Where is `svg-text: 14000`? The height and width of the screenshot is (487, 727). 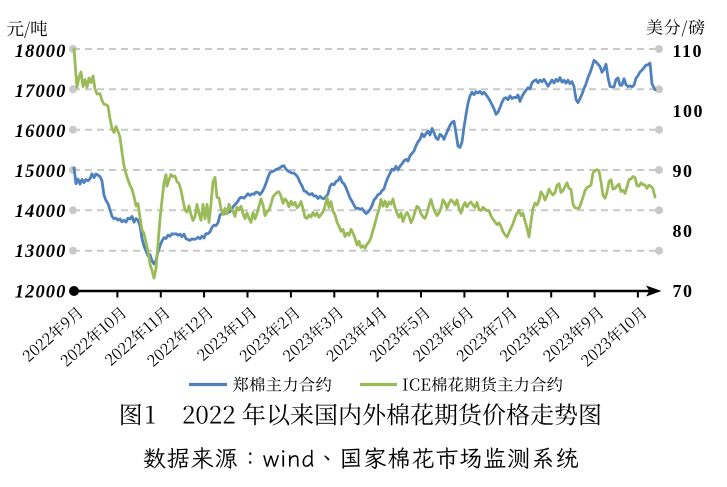 svg-text: 14000 is located at coordinates (41, 212).